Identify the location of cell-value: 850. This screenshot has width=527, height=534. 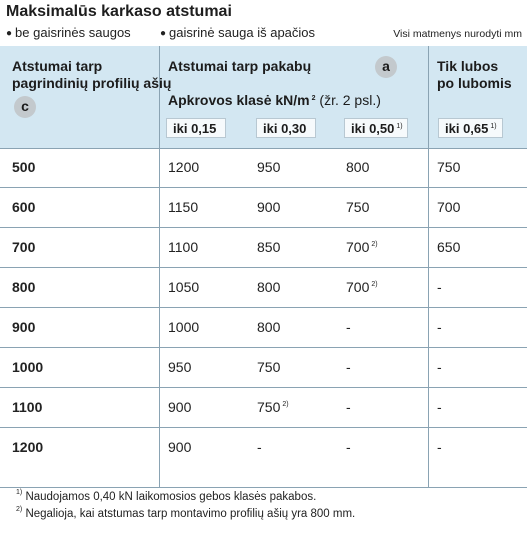
(269, 247).